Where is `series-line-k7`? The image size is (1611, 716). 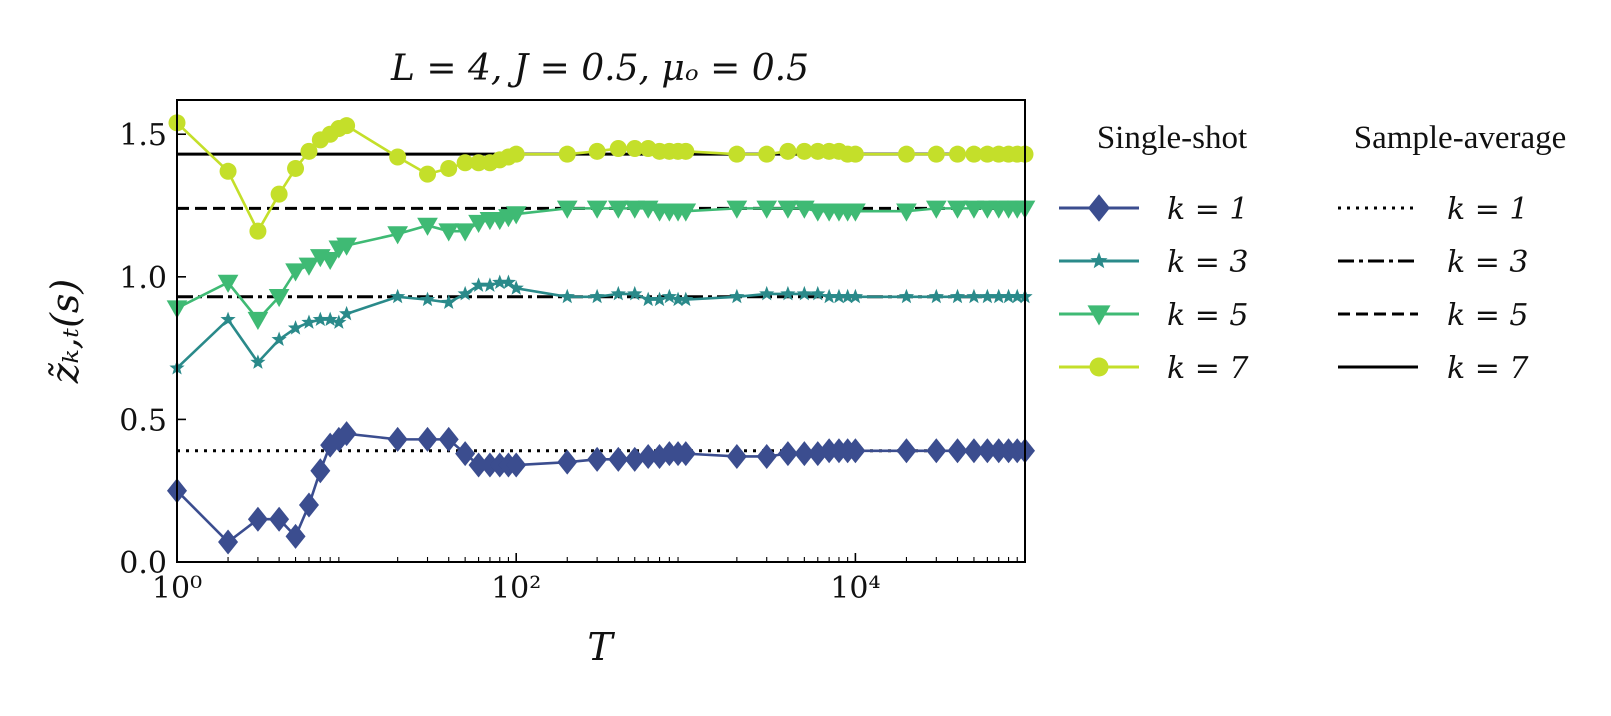
series-line-k7 is located at coordinates (600, 177).